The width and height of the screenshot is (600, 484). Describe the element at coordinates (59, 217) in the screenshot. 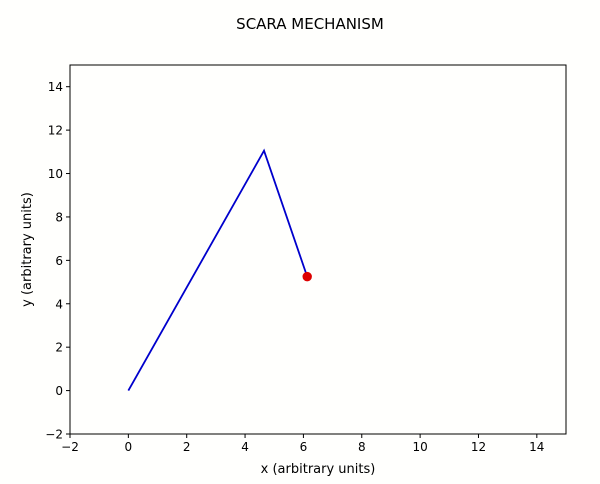

I see `y-tick-label: 8` at that location.